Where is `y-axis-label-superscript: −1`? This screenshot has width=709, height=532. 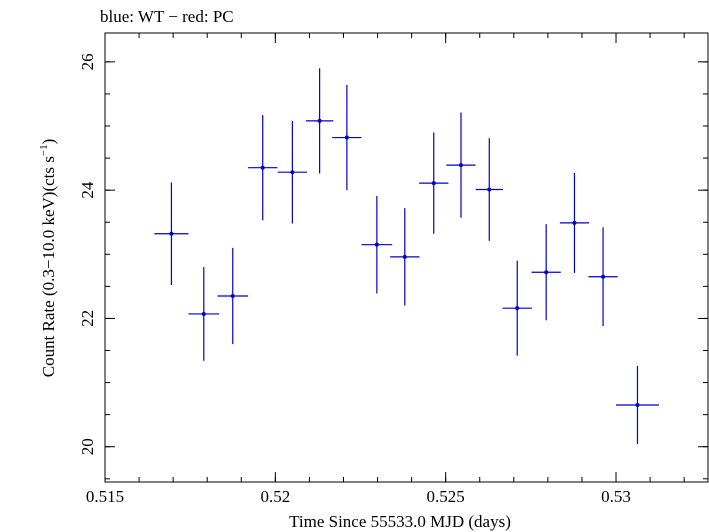
y-axis-label-superscript: −1 is located at coordinates (44, 150).